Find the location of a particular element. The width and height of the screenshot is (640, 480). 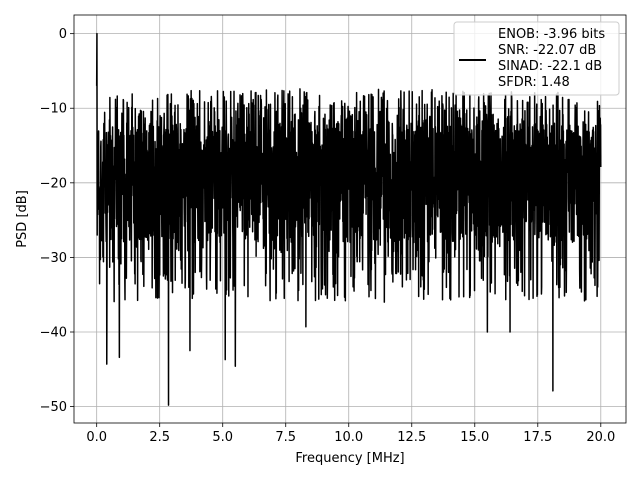

y-tick-label: −40 is located at coordinates (53, 333).